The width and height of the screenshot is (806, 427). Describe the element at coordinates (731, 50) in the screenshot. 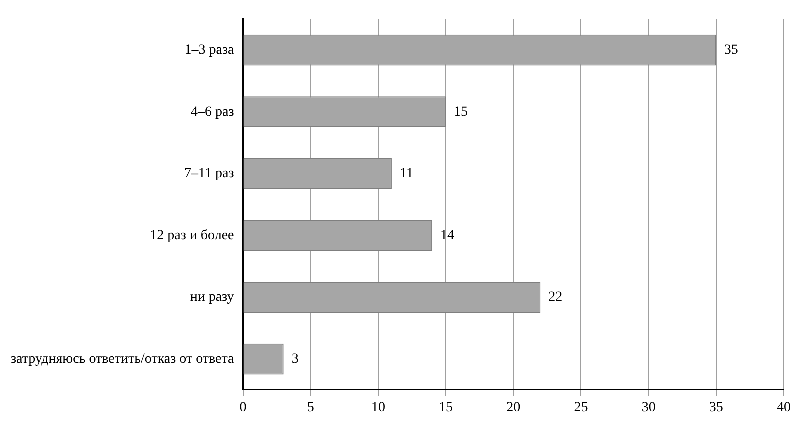

I see `data-label: 35` at that location.